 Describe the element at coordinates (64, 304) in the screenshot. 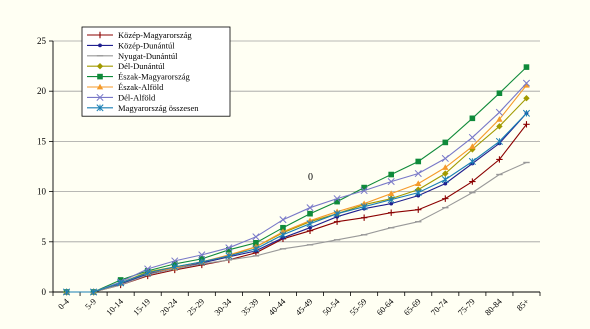

I see `x-tick-label: 0-4` at that location.